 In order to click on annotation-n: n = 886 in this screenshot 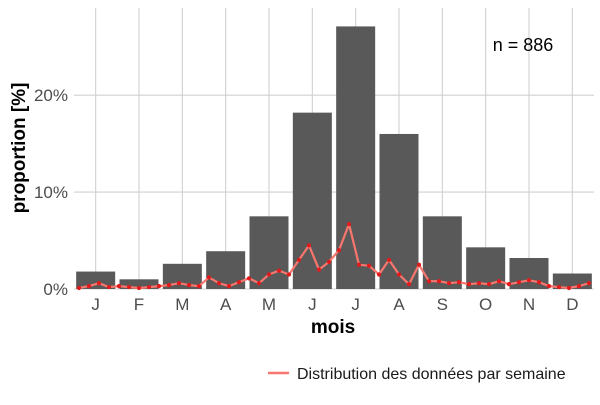, I will do `click(523, 45)`.